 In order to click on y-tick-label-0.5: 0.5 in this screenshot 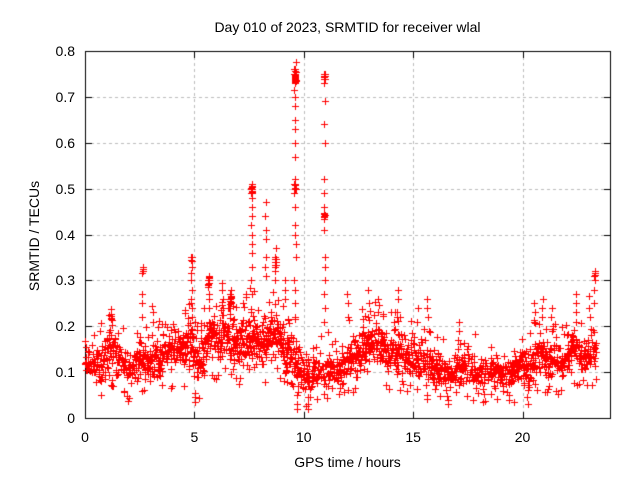, I will do `click(65, 188)`.